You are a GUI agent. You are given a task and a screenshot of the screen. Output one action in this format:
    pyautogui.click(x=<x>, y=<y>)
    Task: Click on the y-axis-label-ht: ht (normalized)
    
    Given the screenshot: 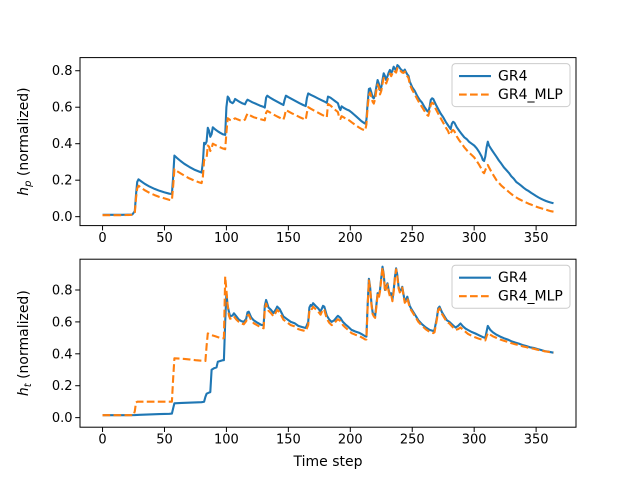 What is the action you would take?
    pyautogui.click(x=25, y=343)
    